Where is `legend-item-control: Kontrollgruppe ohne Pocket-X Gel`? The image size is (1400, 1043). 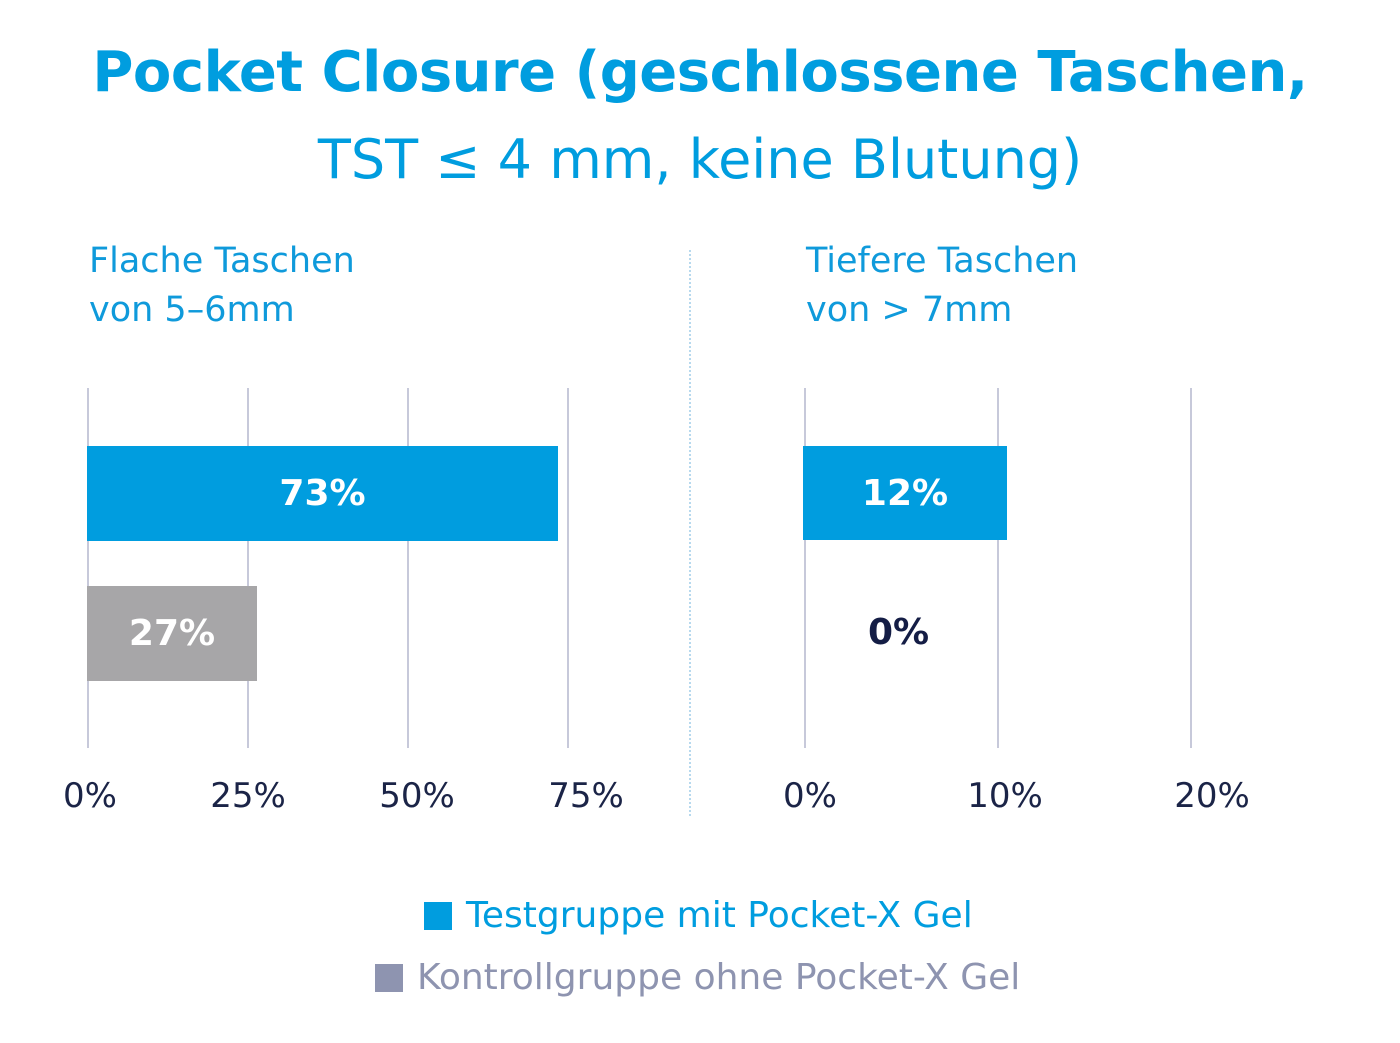 legend-item-control: Kontrollgruppe ohne Pocket-X Gel is located at coordinates (697, 977).